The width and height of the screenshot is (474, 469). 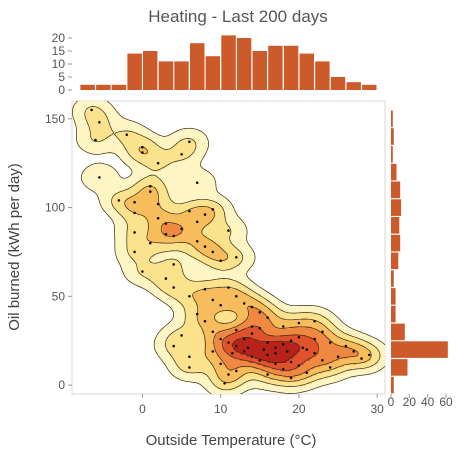 I want to click on right-histogram-tick-label: 20, so click(x=410, y=402).